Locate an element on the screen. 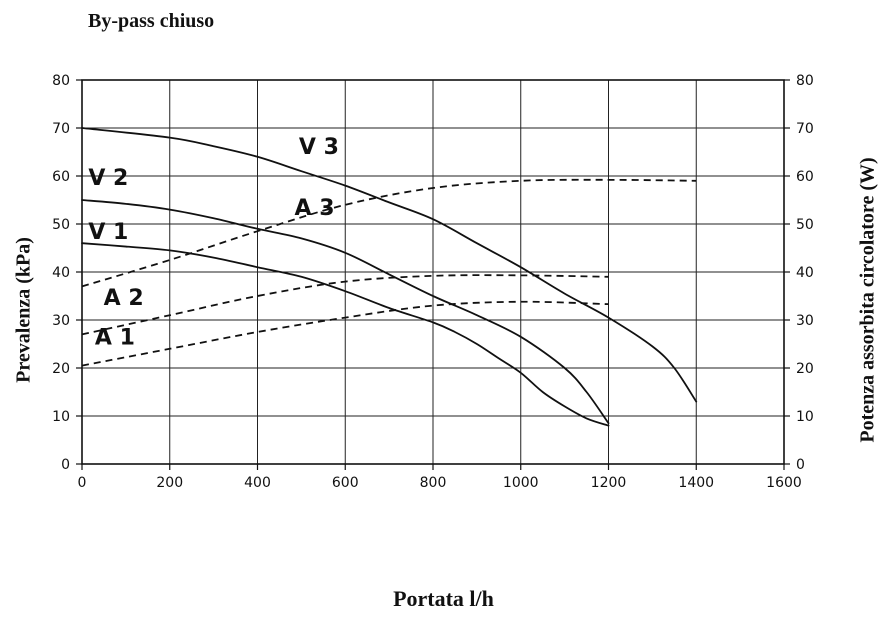  curve-label-a3: A 3 is located at coordinates (315, 208).